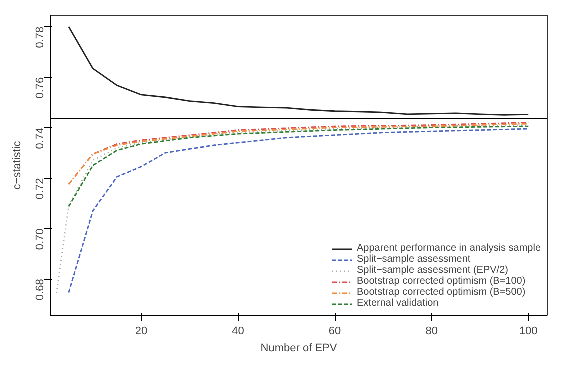 This screenshot has width=565, height=370. What do you see at coordinates (238, 332) in the screenshot?
I see `x-tick-label: 40` at bounding box center [238, 332].